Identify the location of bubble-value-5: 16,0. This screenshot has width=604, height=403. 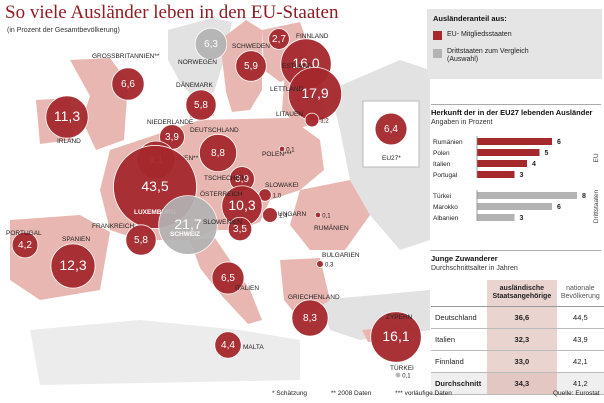
(305, 63).